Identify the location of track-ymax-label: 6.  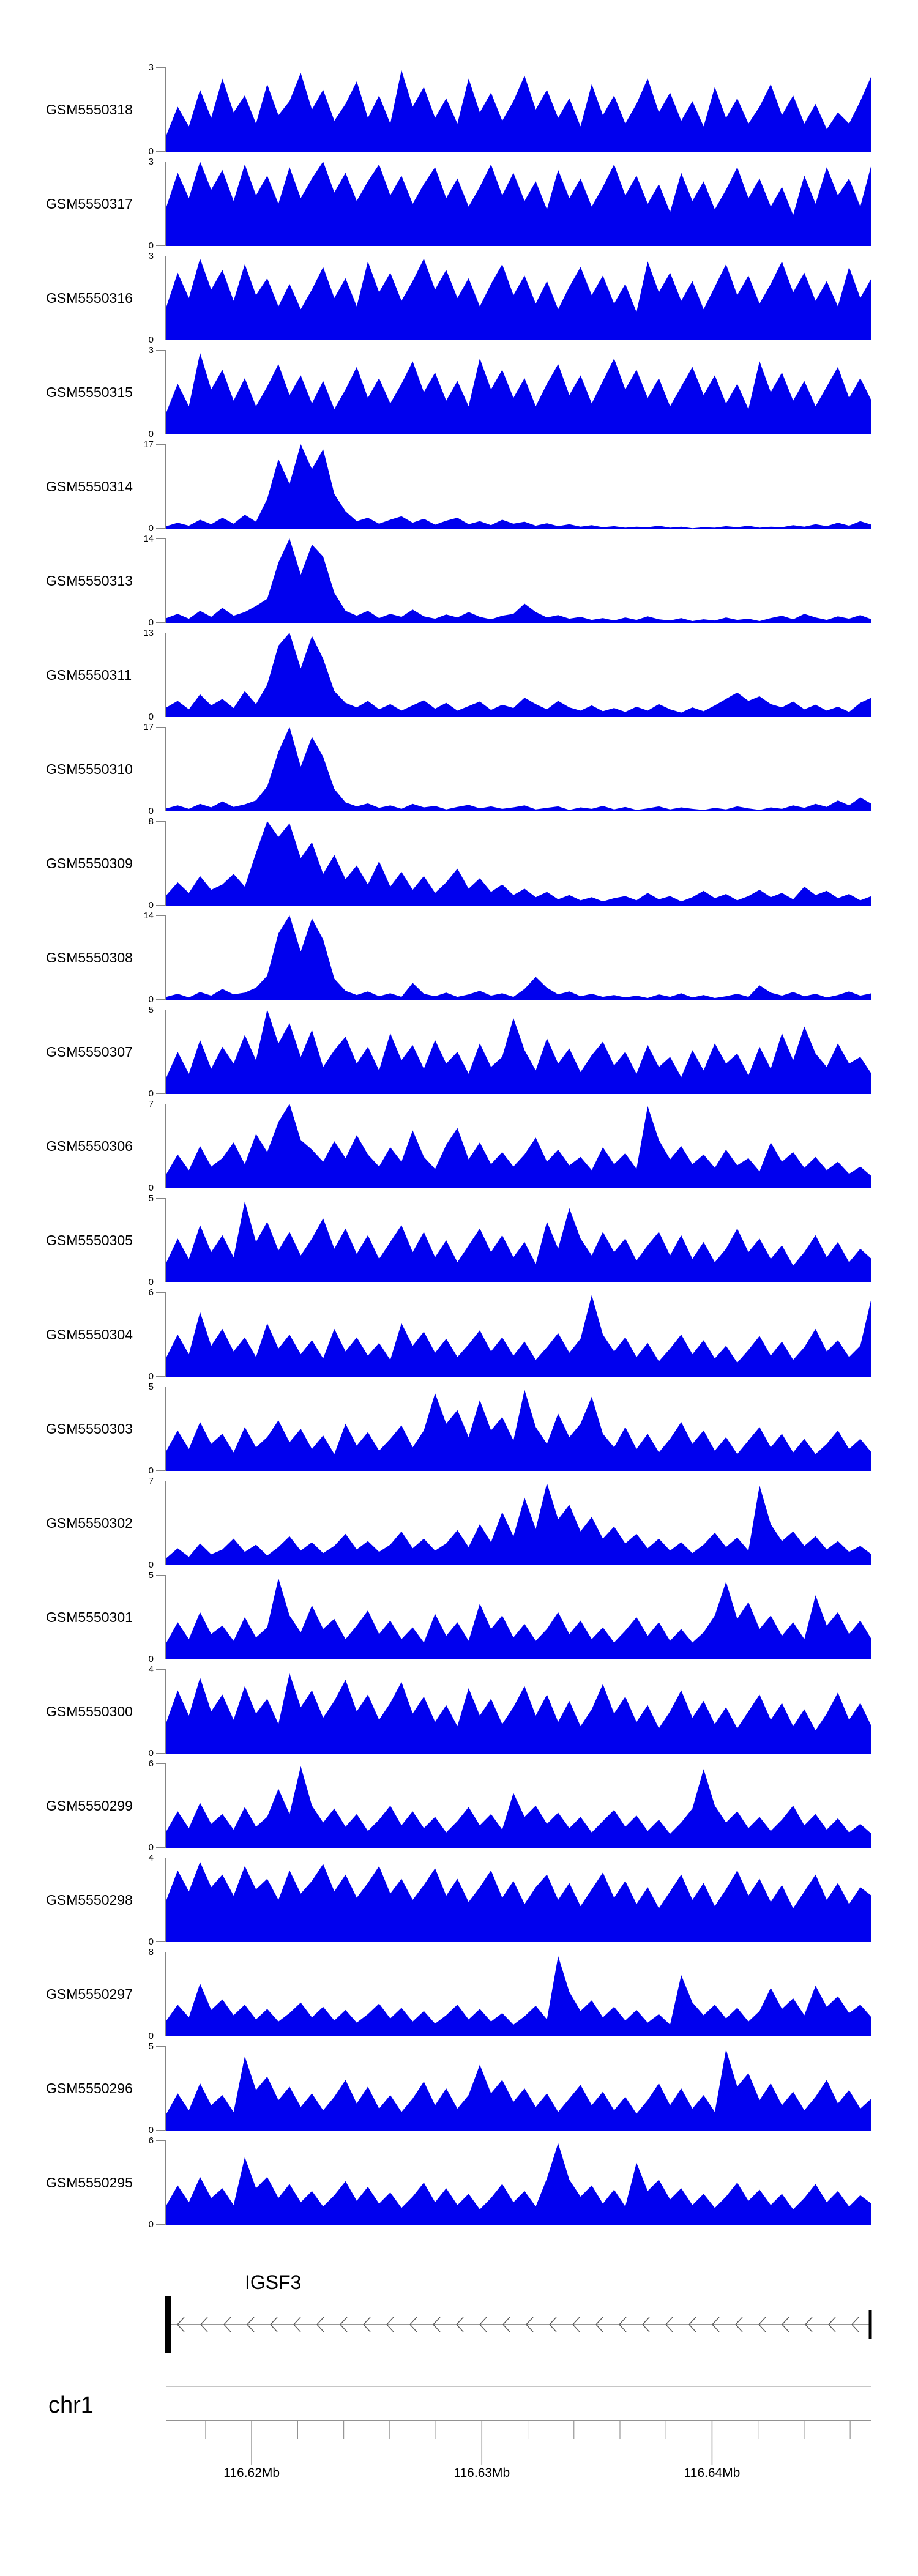
(151, 1292).